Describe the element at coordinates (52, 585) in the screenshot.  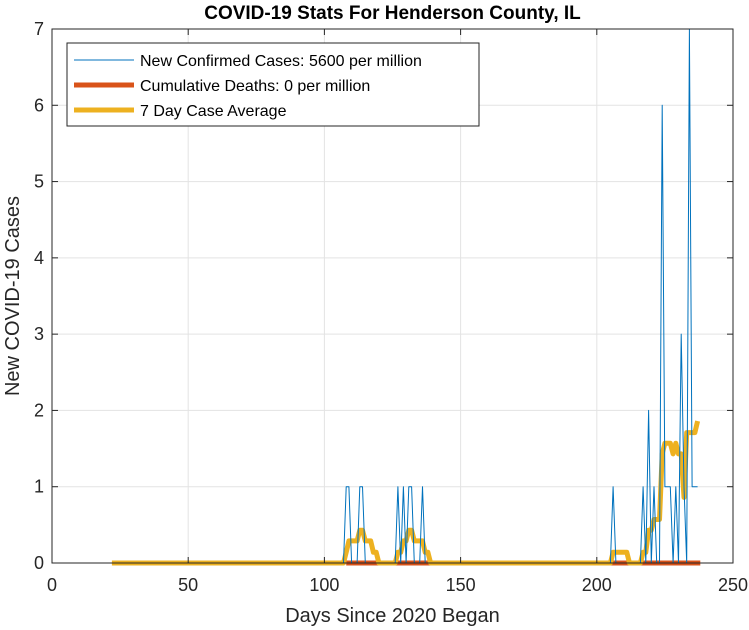
I see `x-tick-label: 0` at that location.